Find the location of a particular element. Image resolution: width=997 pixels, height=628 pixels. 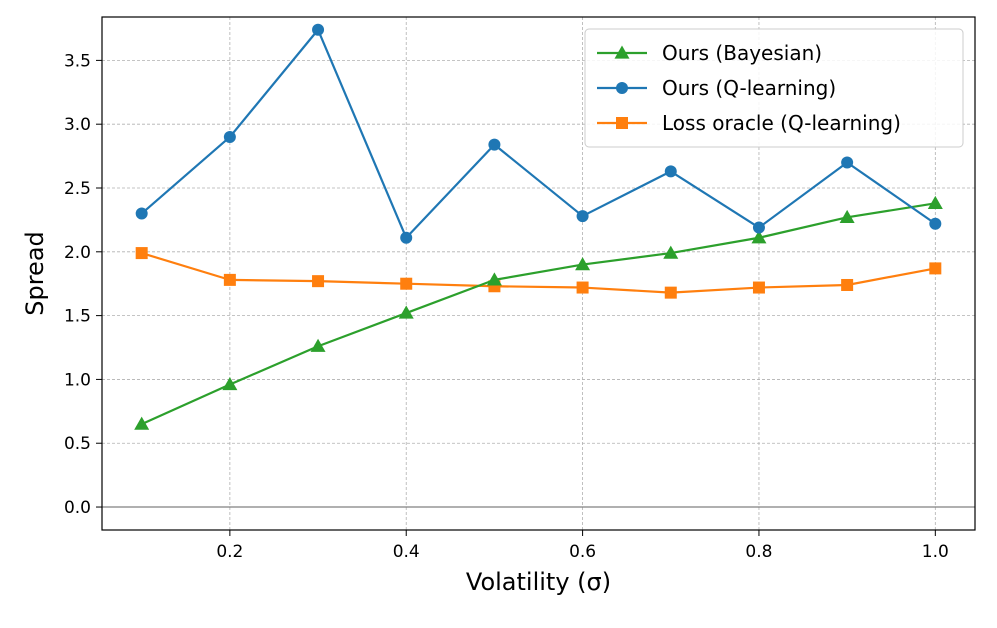

legend-box is located at coordinates (774, 88).